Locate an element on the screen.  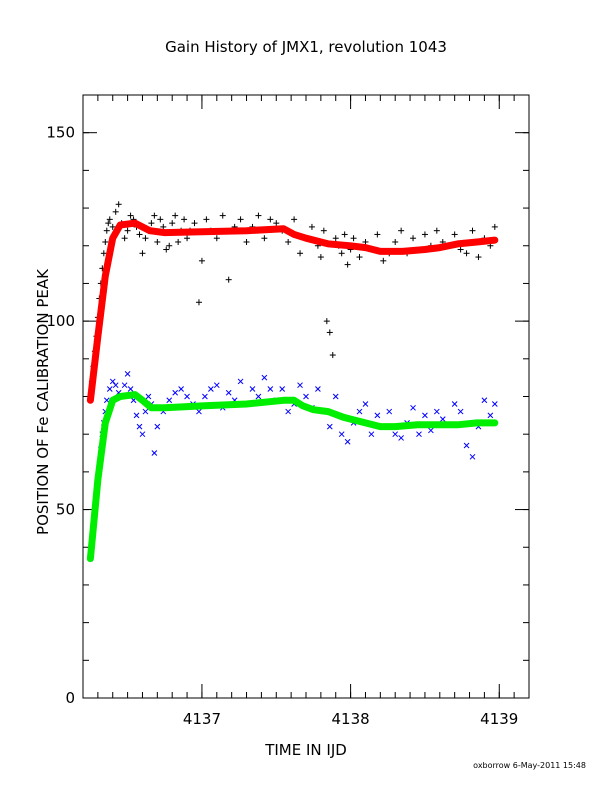
y-tick-label: 150 is located at coordinates (60, 133).